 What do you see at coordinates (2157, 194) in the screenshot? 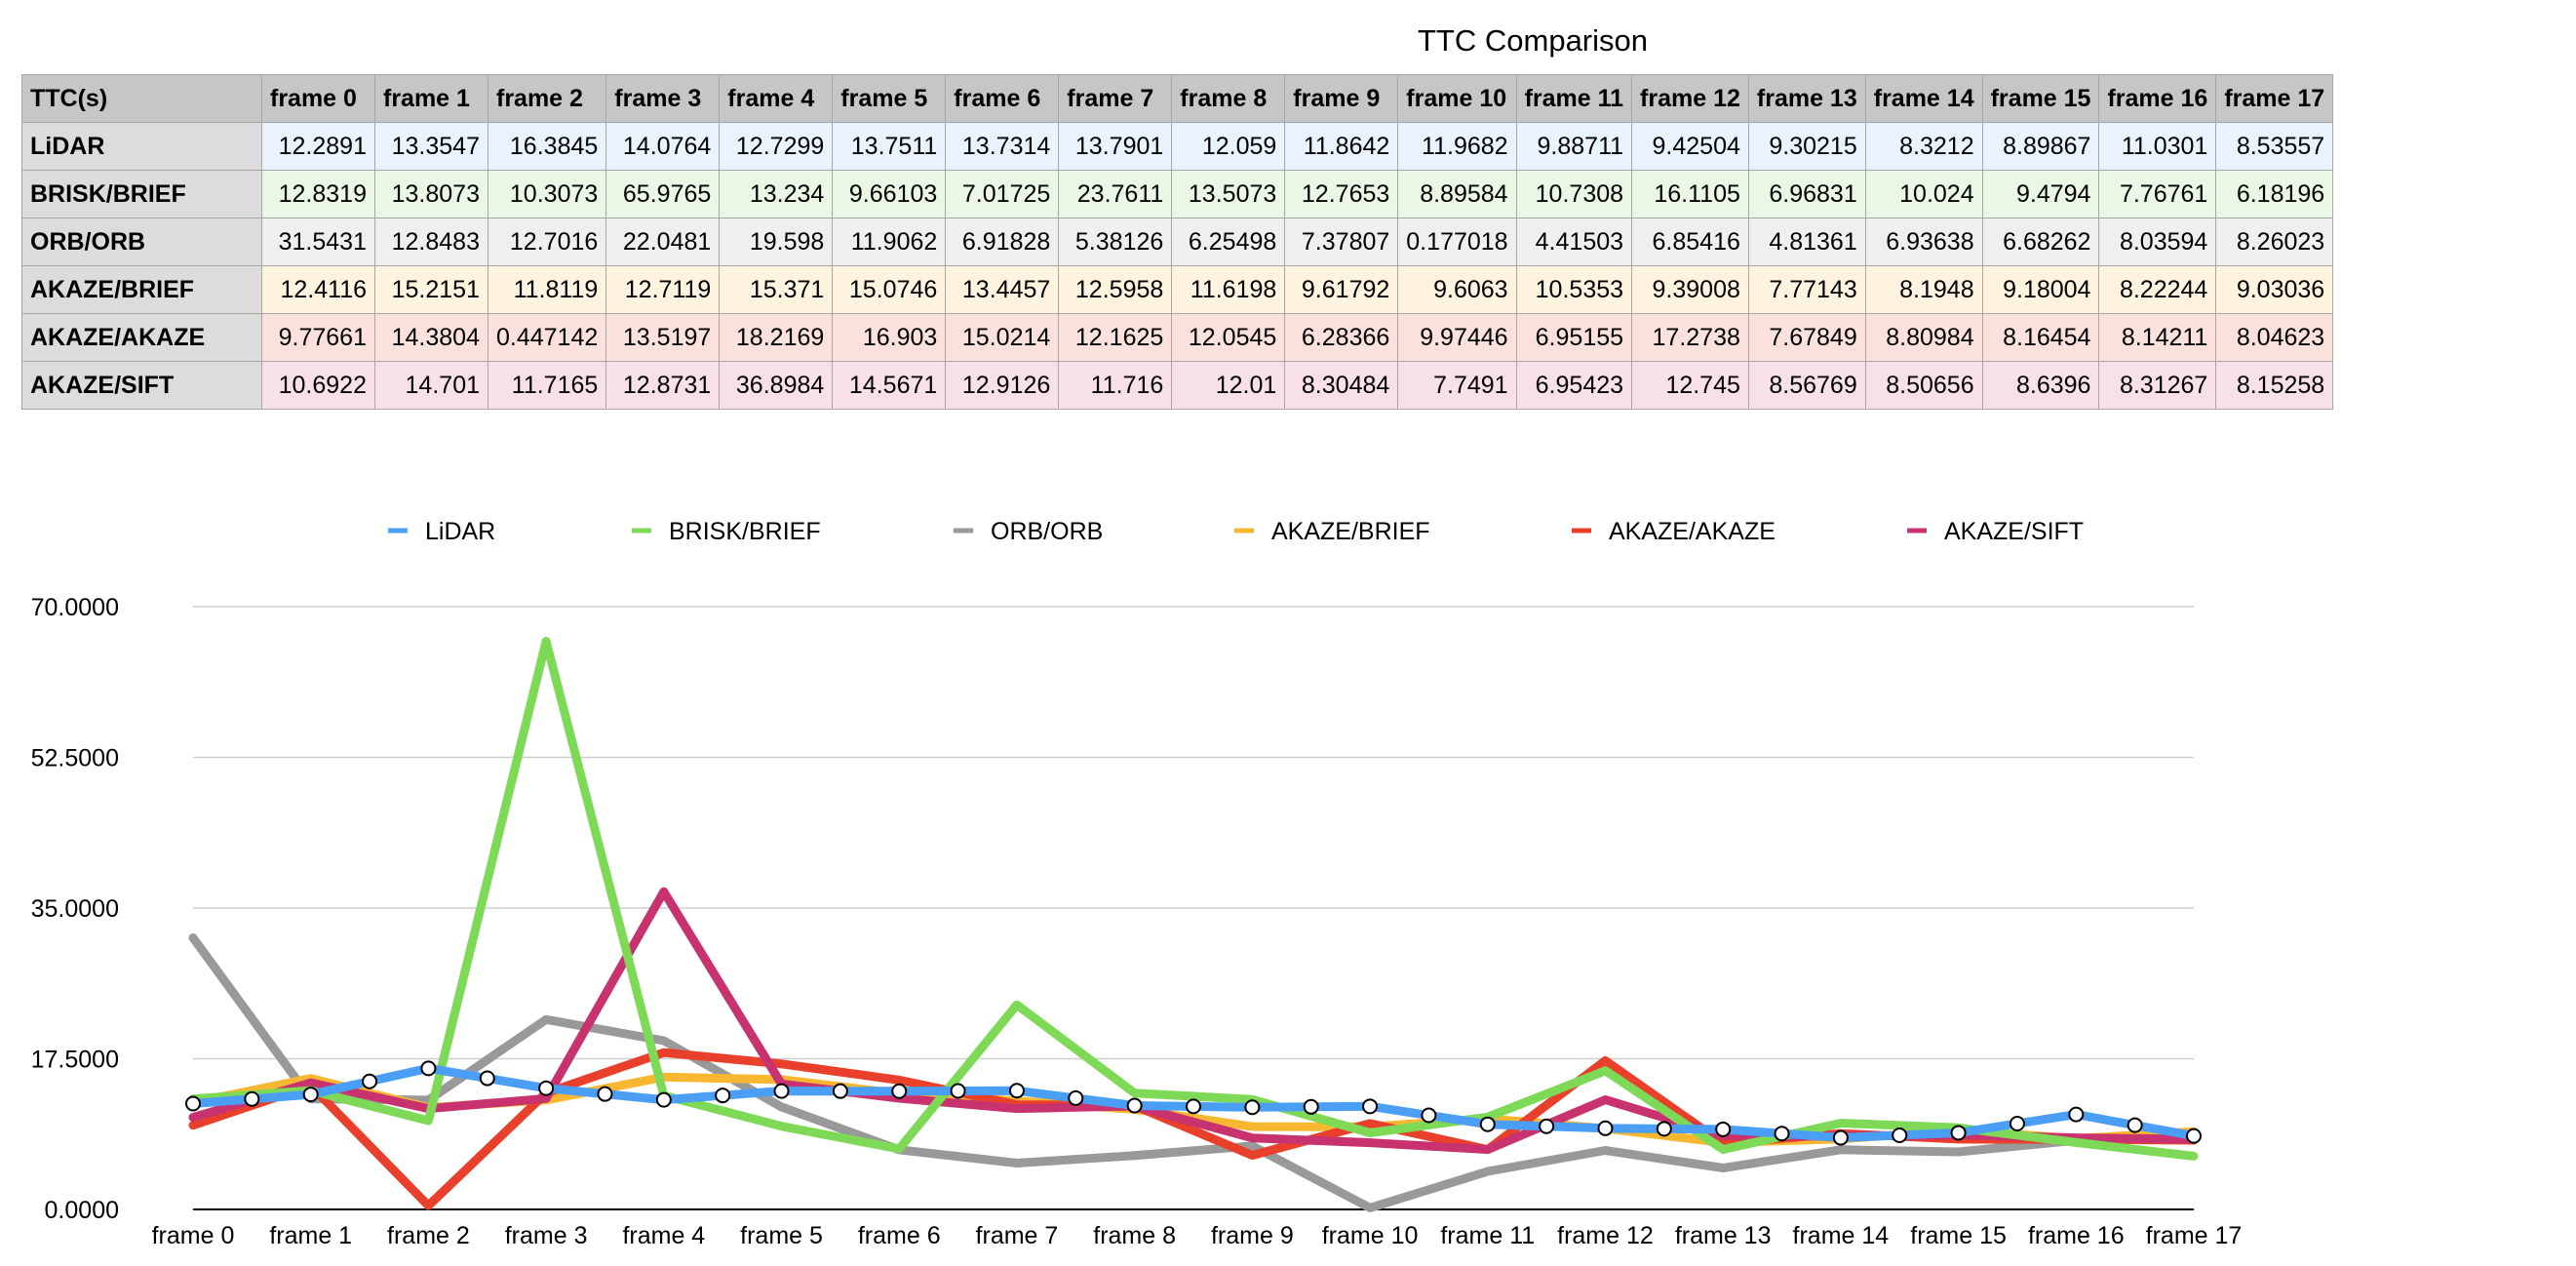
I see `table-cell: 7.76761` at bounding box center [2157, 194].